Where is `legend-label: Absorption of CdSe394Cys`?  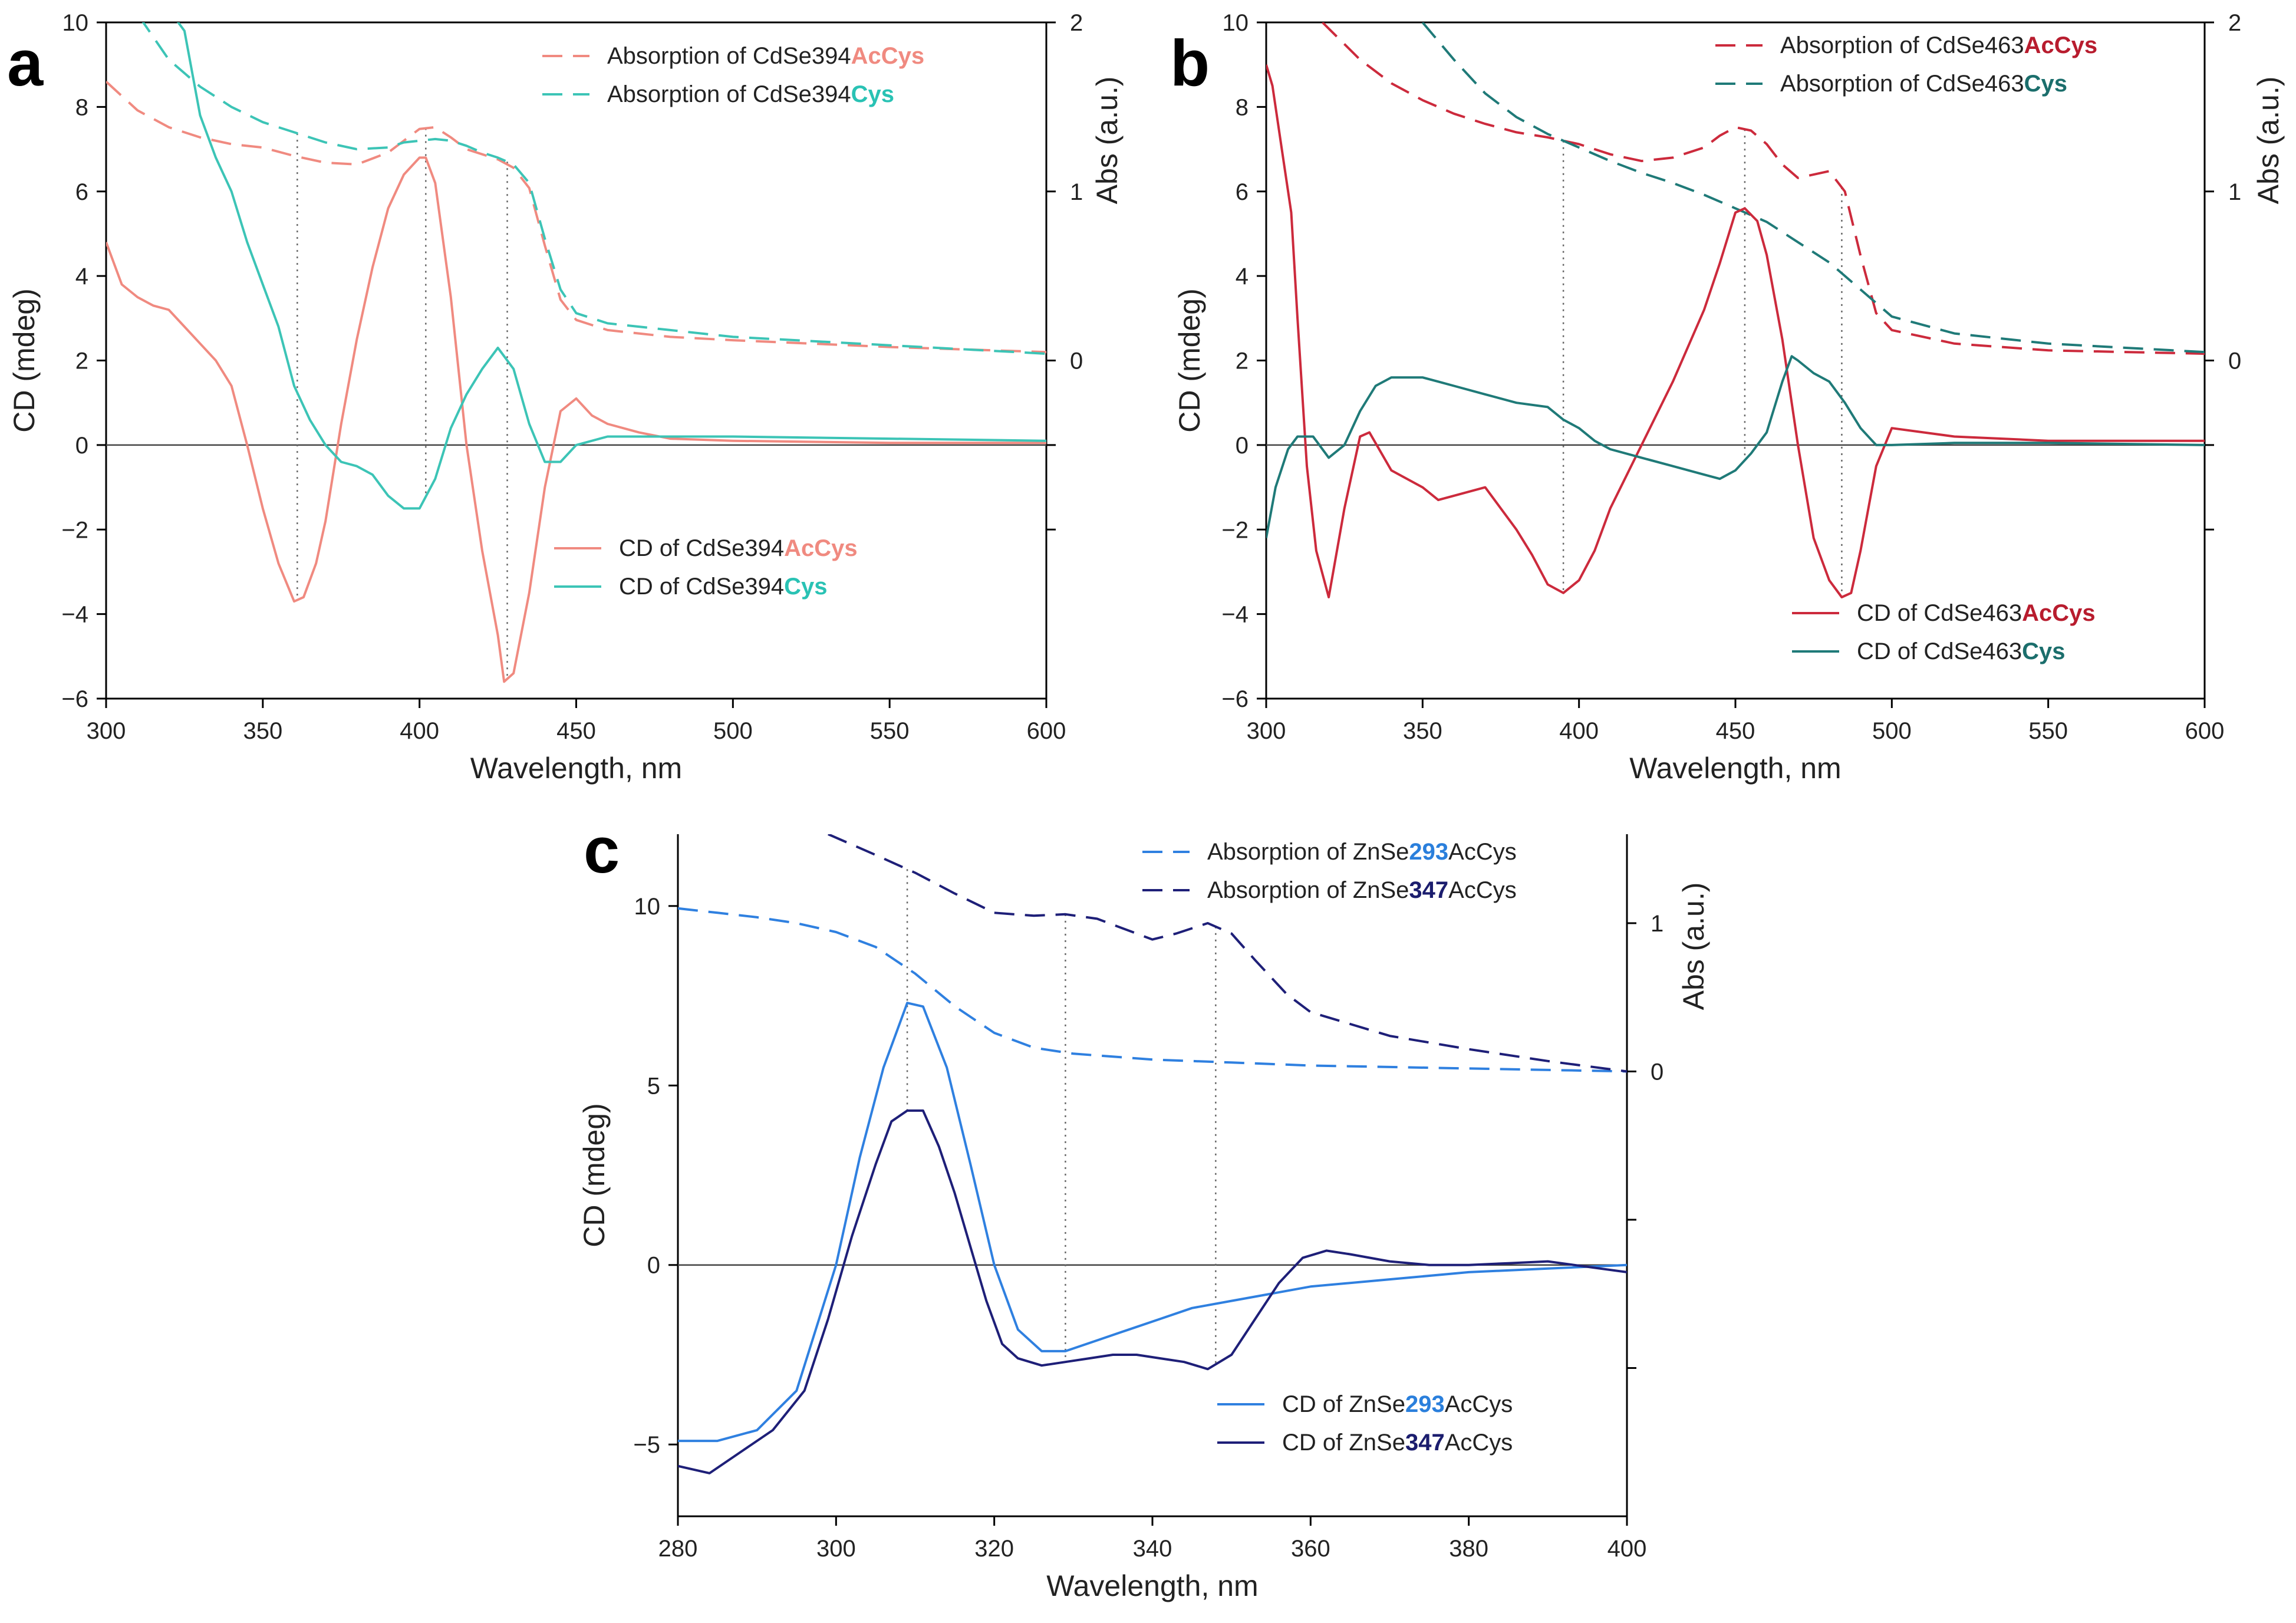
legend-label: Absorption of CdSe394Cys is located at coordinates (750, 94).